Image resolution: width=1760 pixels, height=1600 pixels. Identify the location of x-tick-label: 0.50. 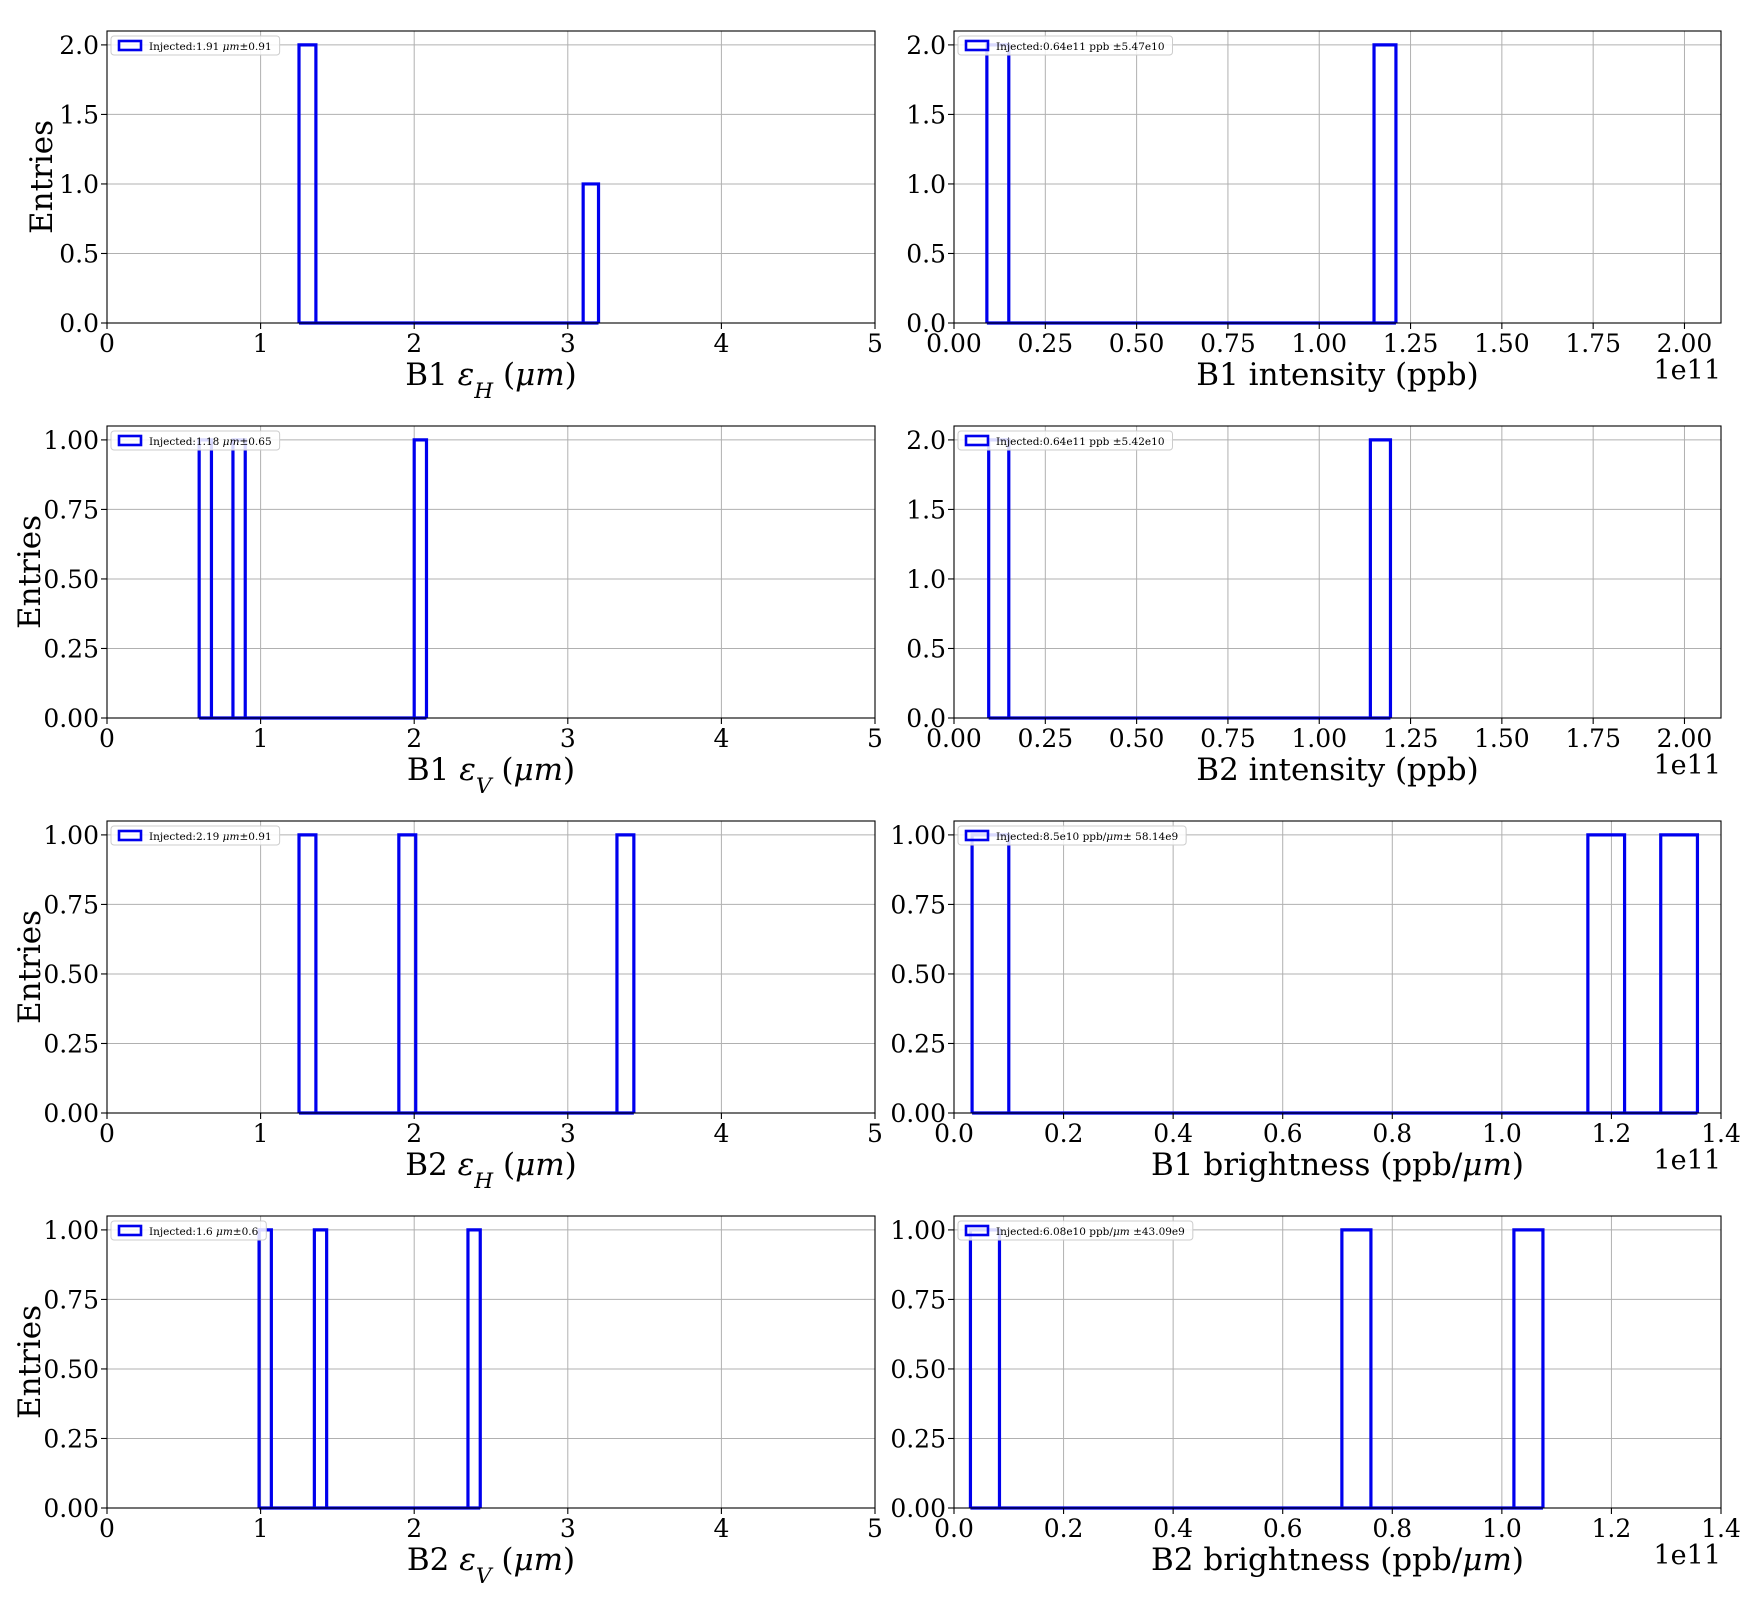
(1137, 343).